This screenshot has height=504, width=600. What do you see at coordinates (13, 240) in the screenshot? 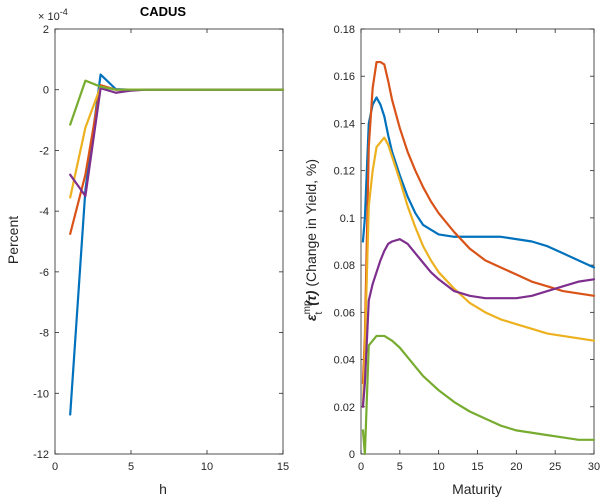
I see `left-y-axis-label: Percent` at bounding box center [13, 240].